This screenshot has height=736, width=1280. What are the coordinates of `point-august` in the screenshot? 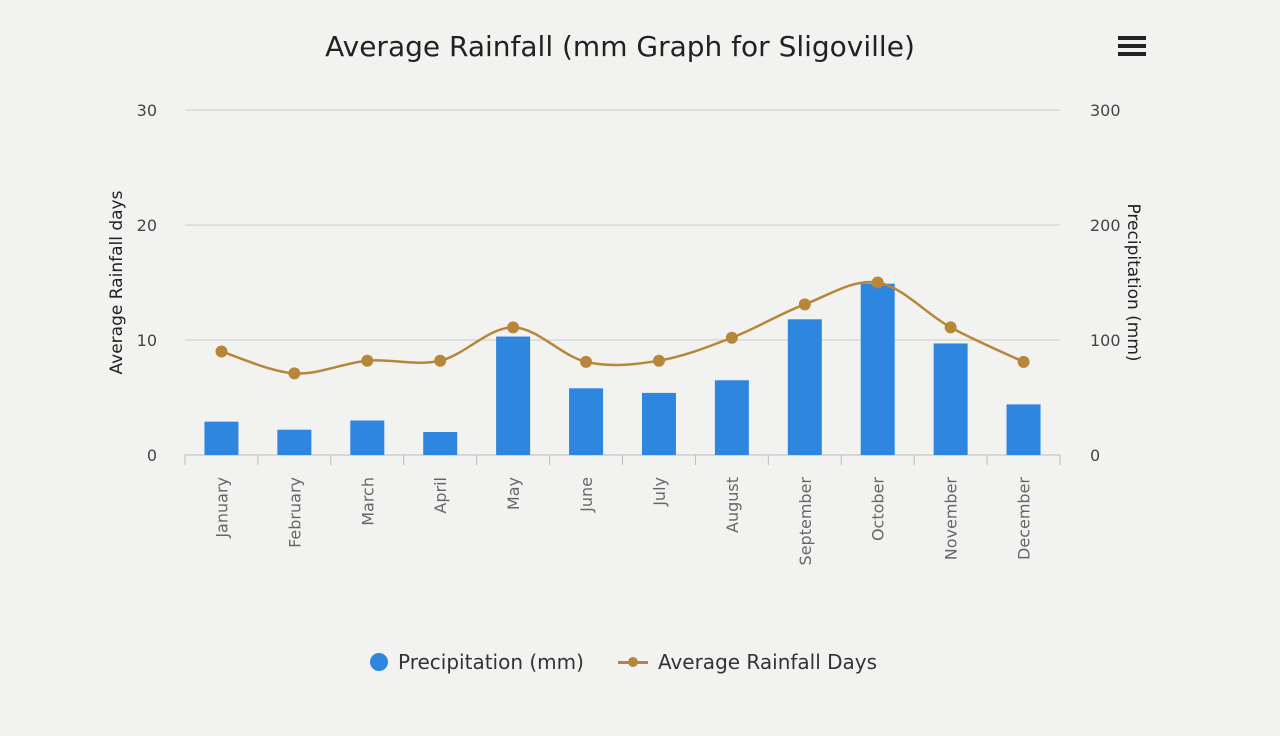 It's located at (731, 337).